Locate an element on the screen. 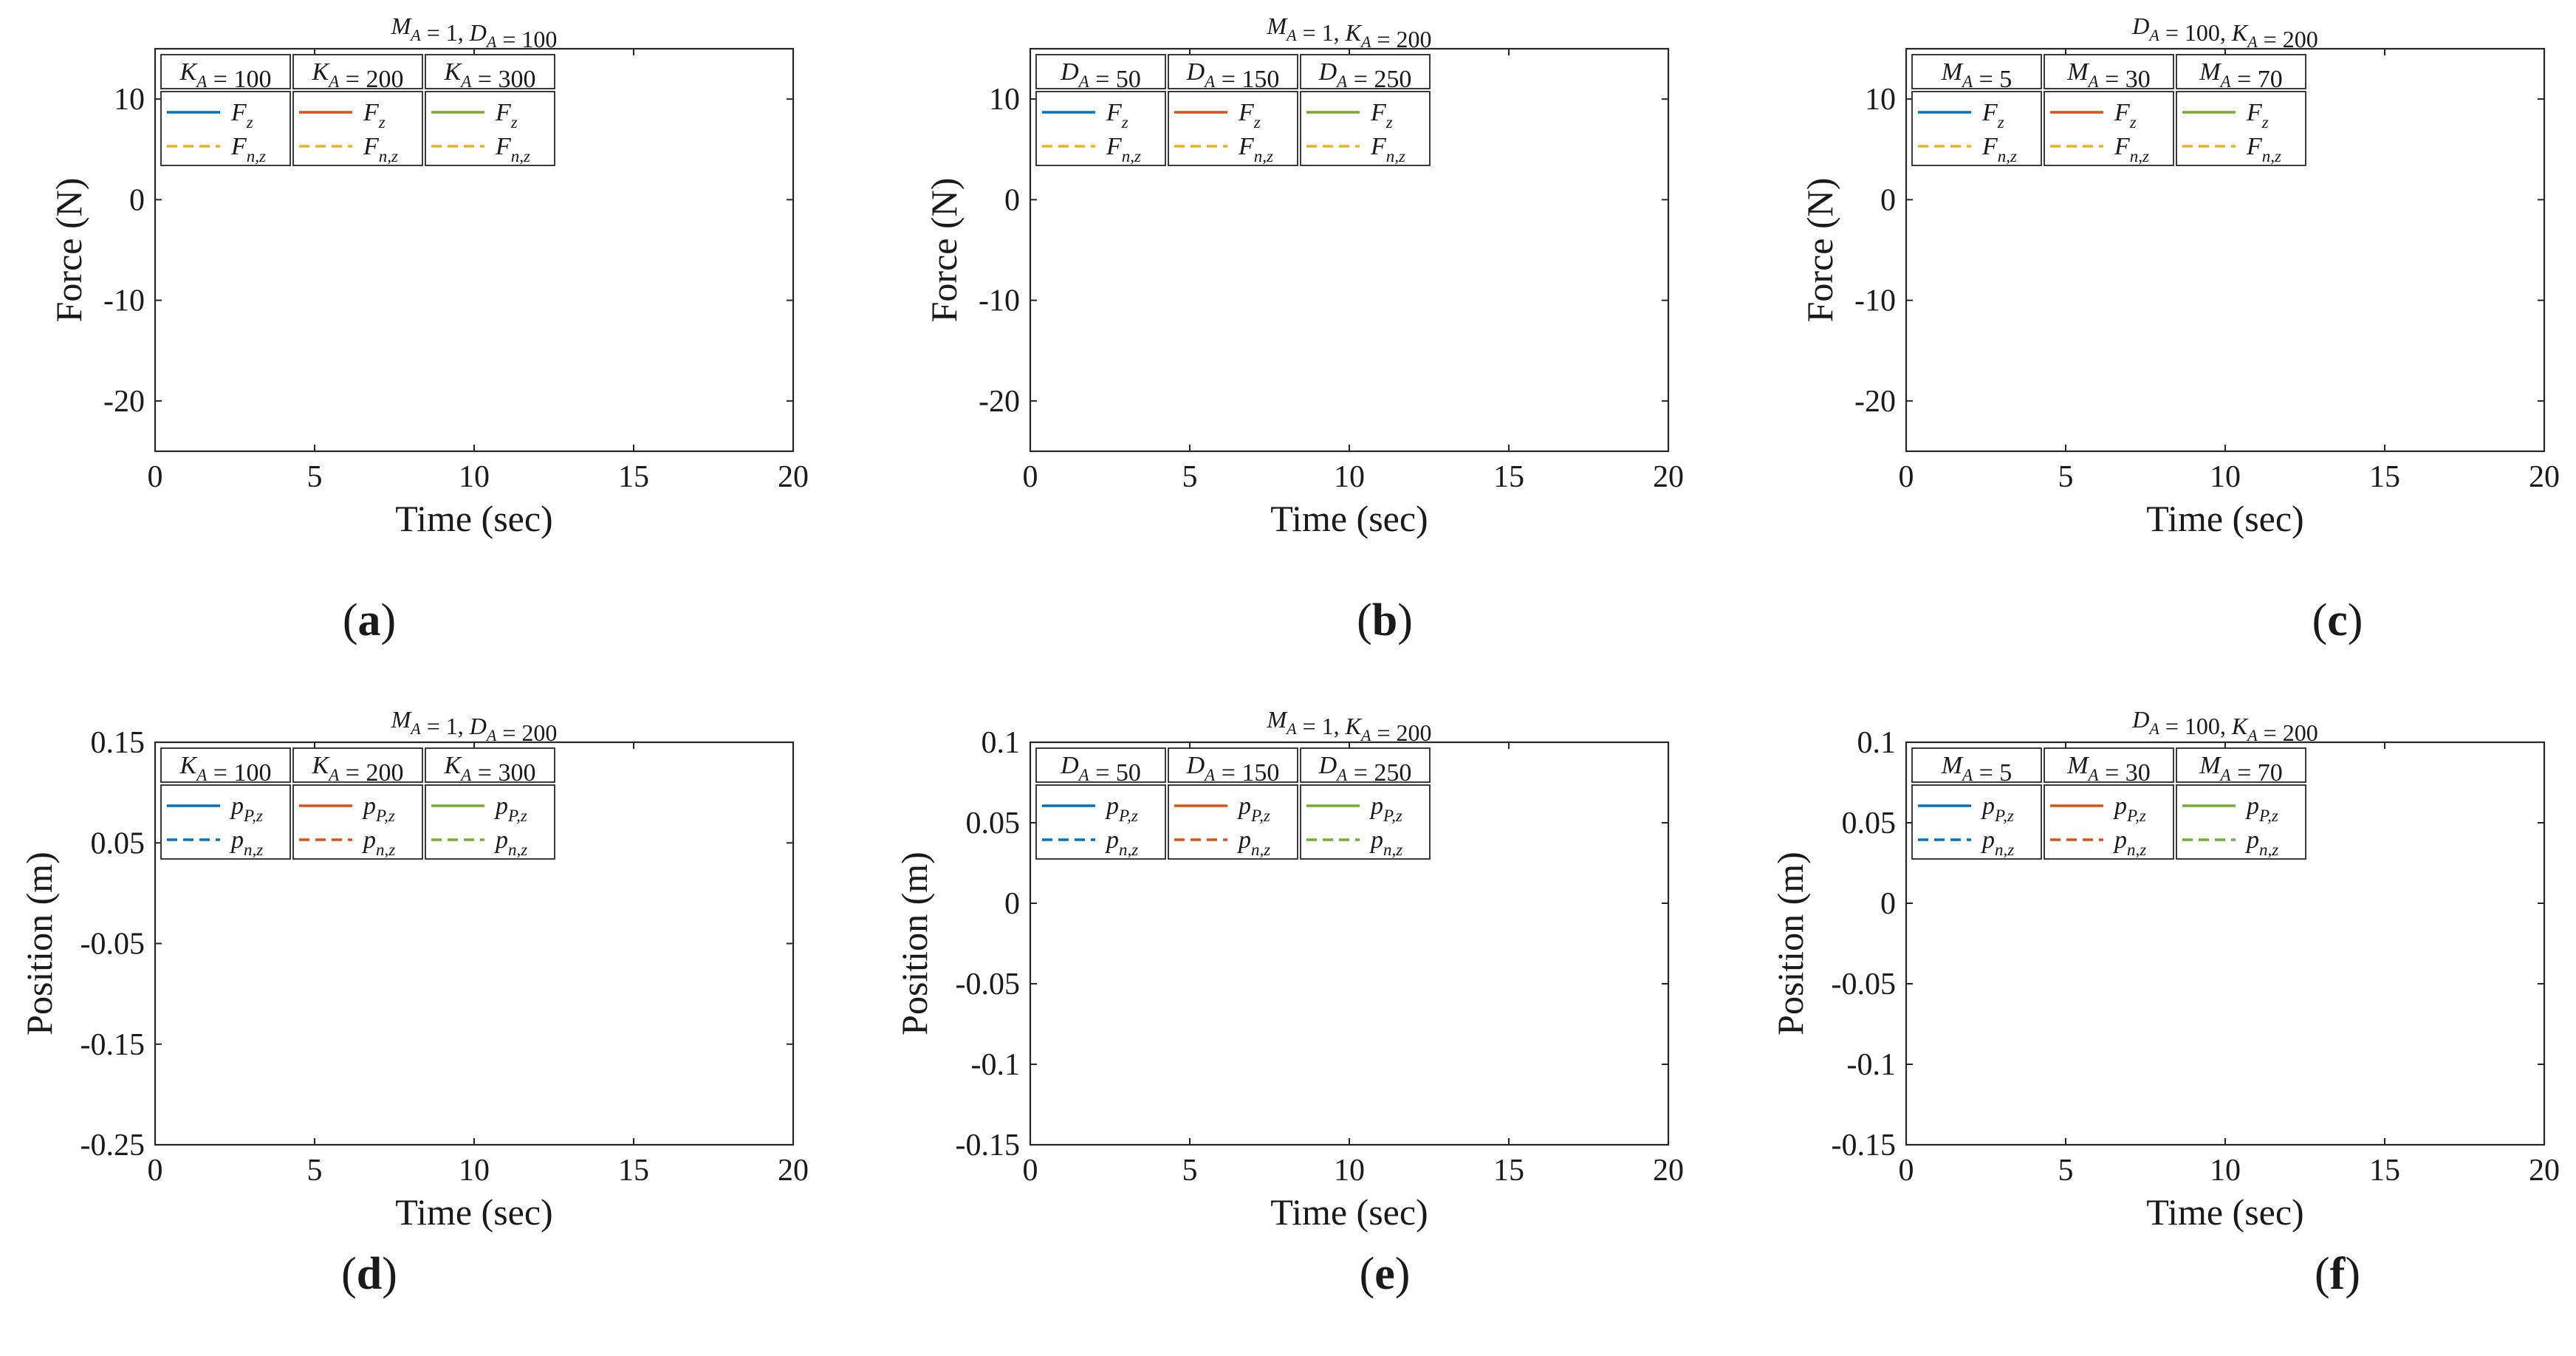 This screenshot has width=2576, height=1356. y-tick-label: -0.25 is located at coordinates (112, 1146).